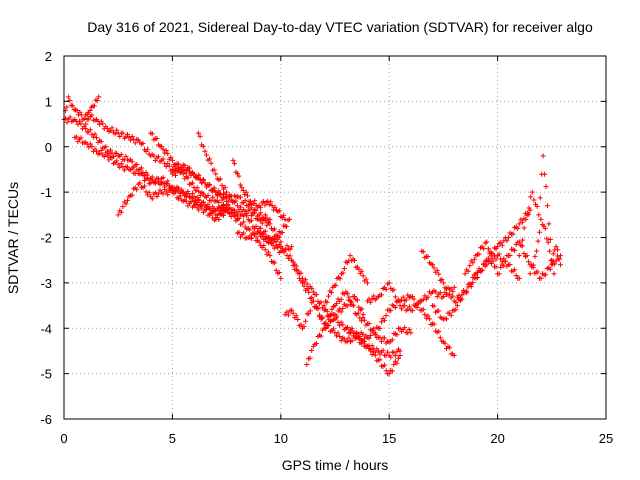 The image size is (640, 480). I want to click on series-arc-C, so click(151, 176).